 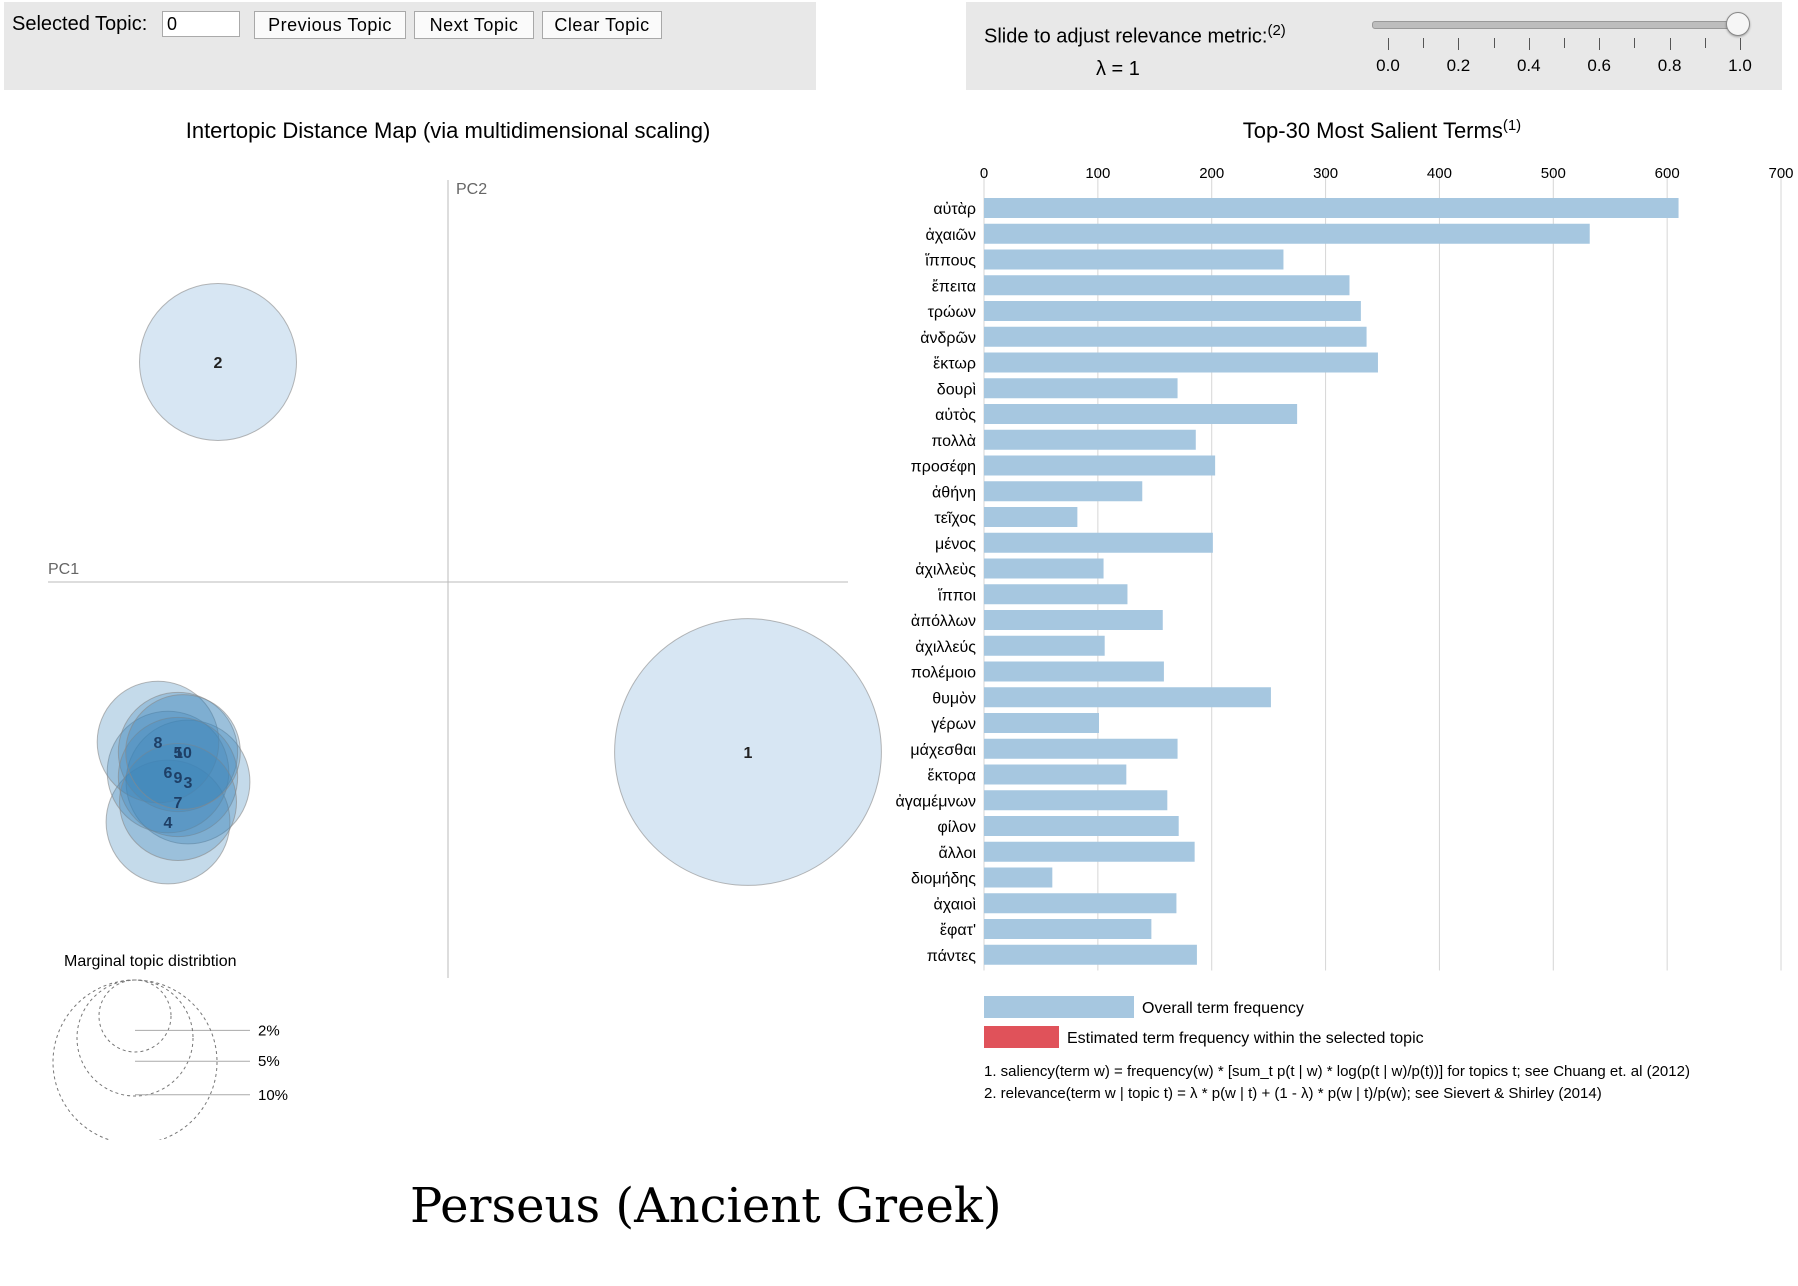 What do you see at coordinates (953, 724) in the screenshot?
I see `term-label: γέρων` at bounding box center [953, 724].